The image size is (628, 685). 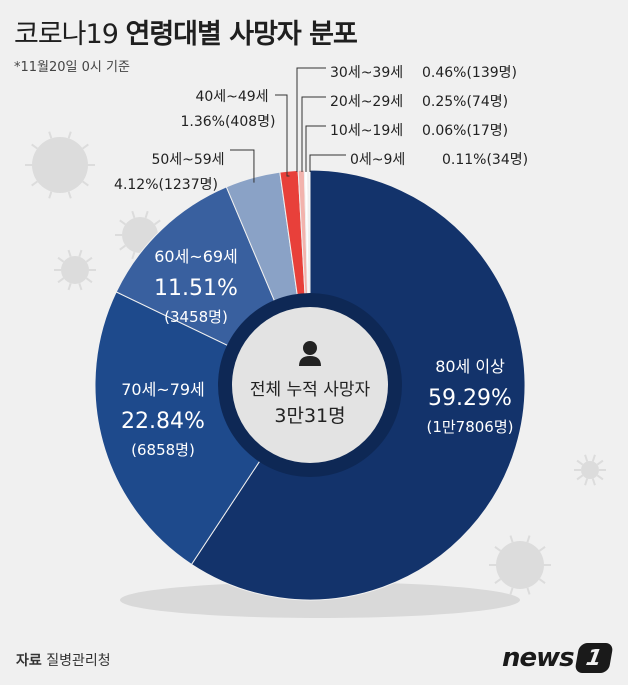 I want to click on source: 자료 질병관리청, so click(x=63, y=660).